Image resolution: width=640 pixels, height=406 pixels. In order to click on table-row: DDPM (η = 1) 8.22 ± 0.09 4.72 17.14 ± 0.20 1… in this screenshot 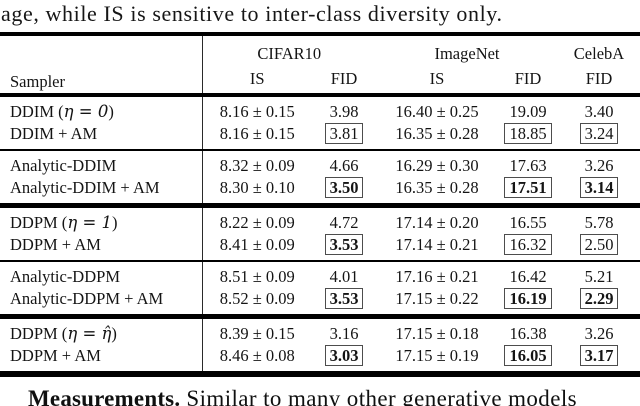, I will do `click(320, 218)`.